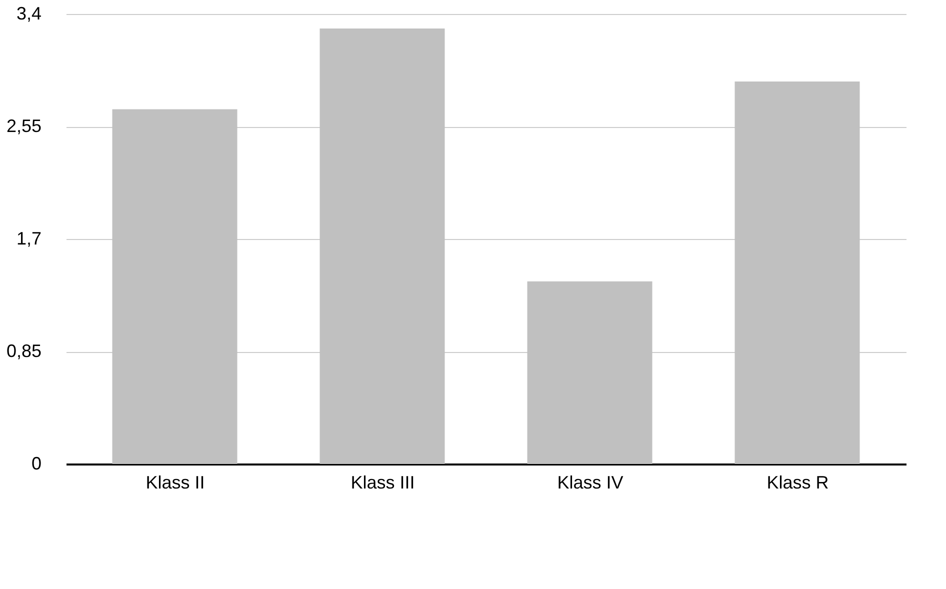  I want to click on y-tick-label: 0,85, so click(24, 351).